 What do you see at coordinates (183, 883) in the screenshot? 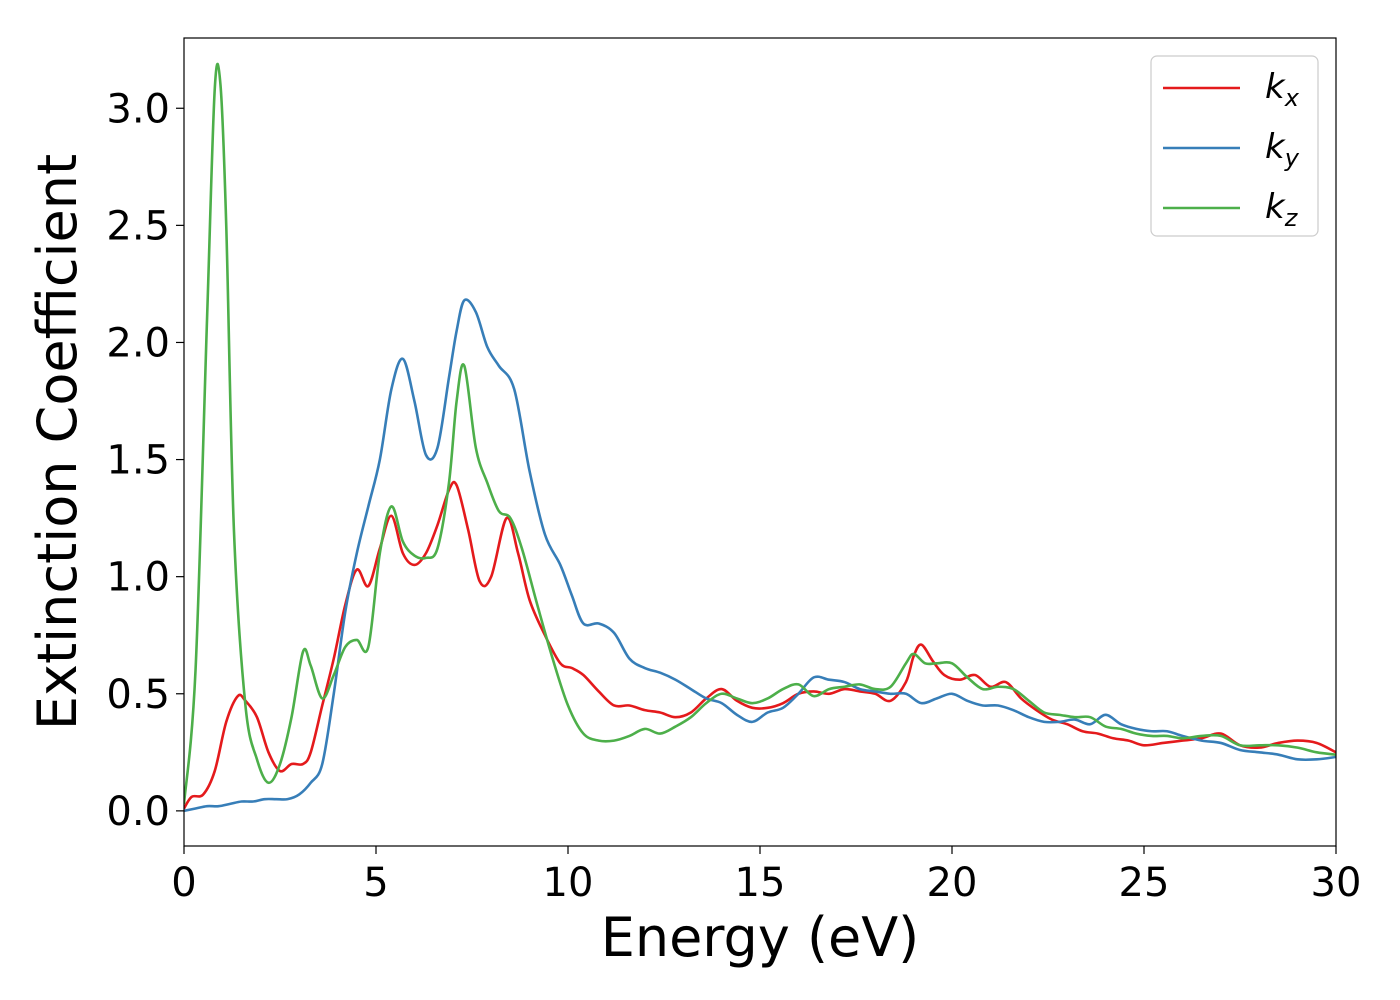
I see `x-tick-label: 0` at bounding box center [183, 883].